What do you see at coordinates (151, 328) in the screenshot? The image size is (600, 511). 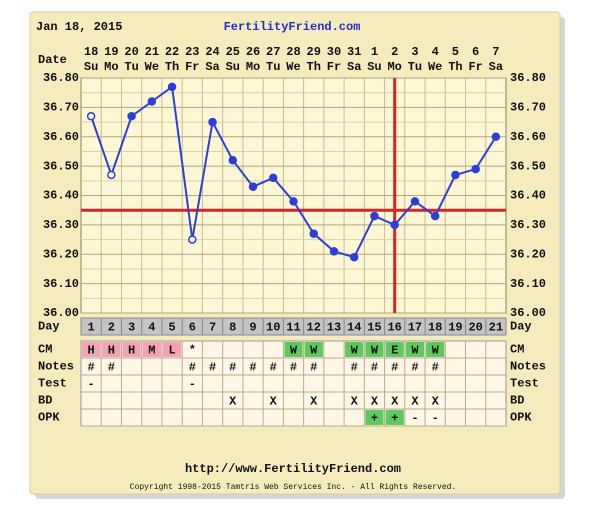 I see `day-label: 4` at bounding box center [151, 328].